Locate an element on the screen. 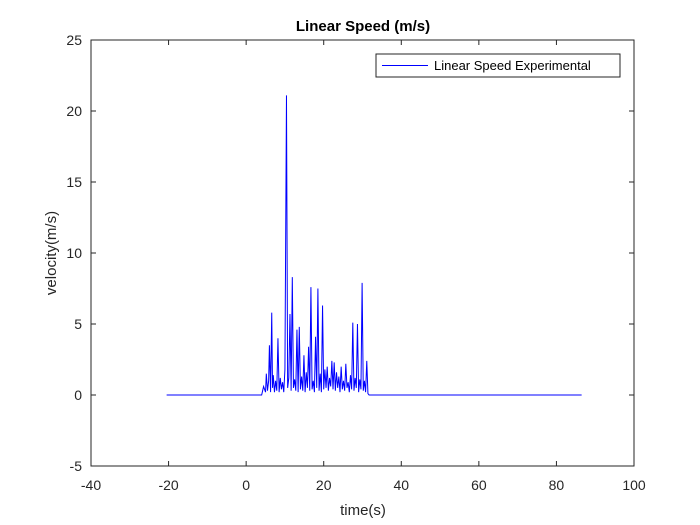 The width and height of the screenshot is (700, 525). y-tick-label: 5 is located at coordinates (78, 324).